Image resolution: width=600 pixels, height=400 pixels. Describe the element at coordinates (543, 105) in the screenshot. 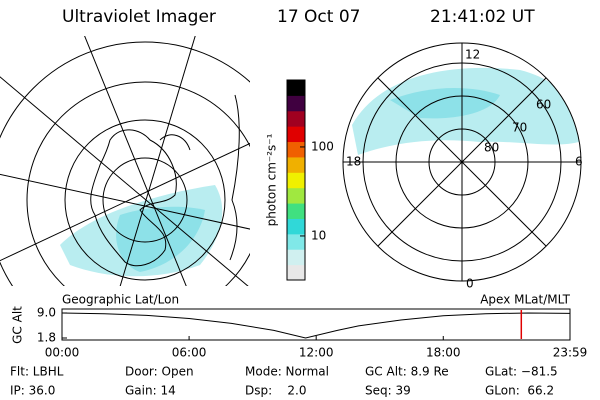

I see `mlat-label: 60` at that location.